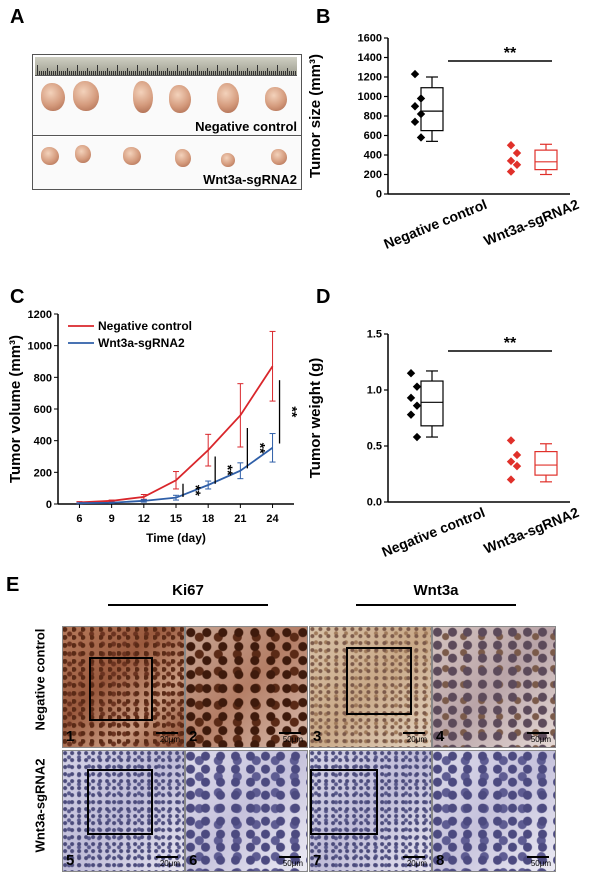 The width and height of the screenshot is (594, 878). I want to click on y-tick-label: 400, so click(43, 442).